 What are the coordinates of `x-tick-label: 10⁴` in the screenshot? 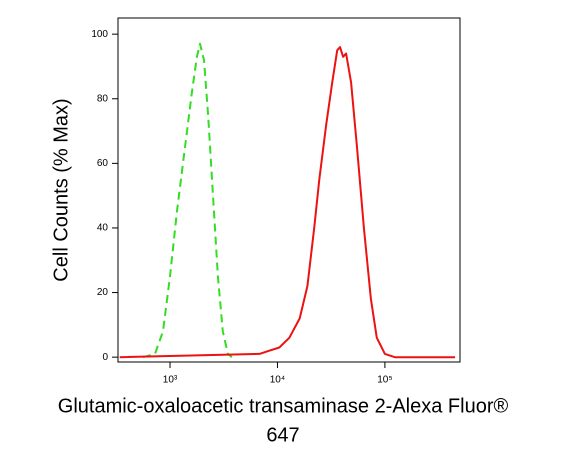 It's located at (277, 380).